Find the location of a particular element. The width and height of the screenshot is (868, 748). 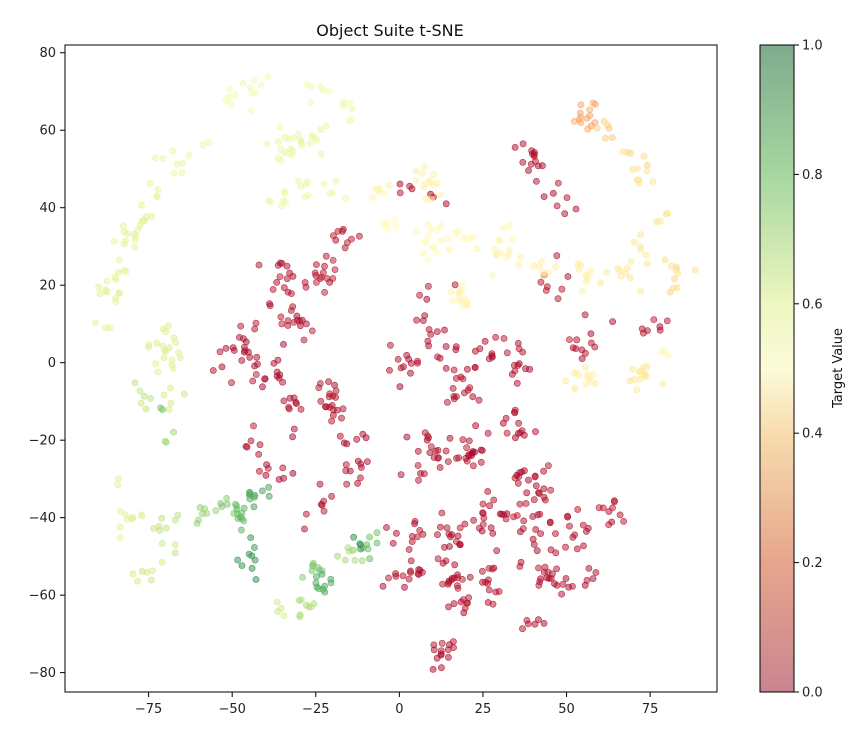

y-axis: −80 −60 −40 −20 0 20 40 60 80 is located at coordinates (47, 363).